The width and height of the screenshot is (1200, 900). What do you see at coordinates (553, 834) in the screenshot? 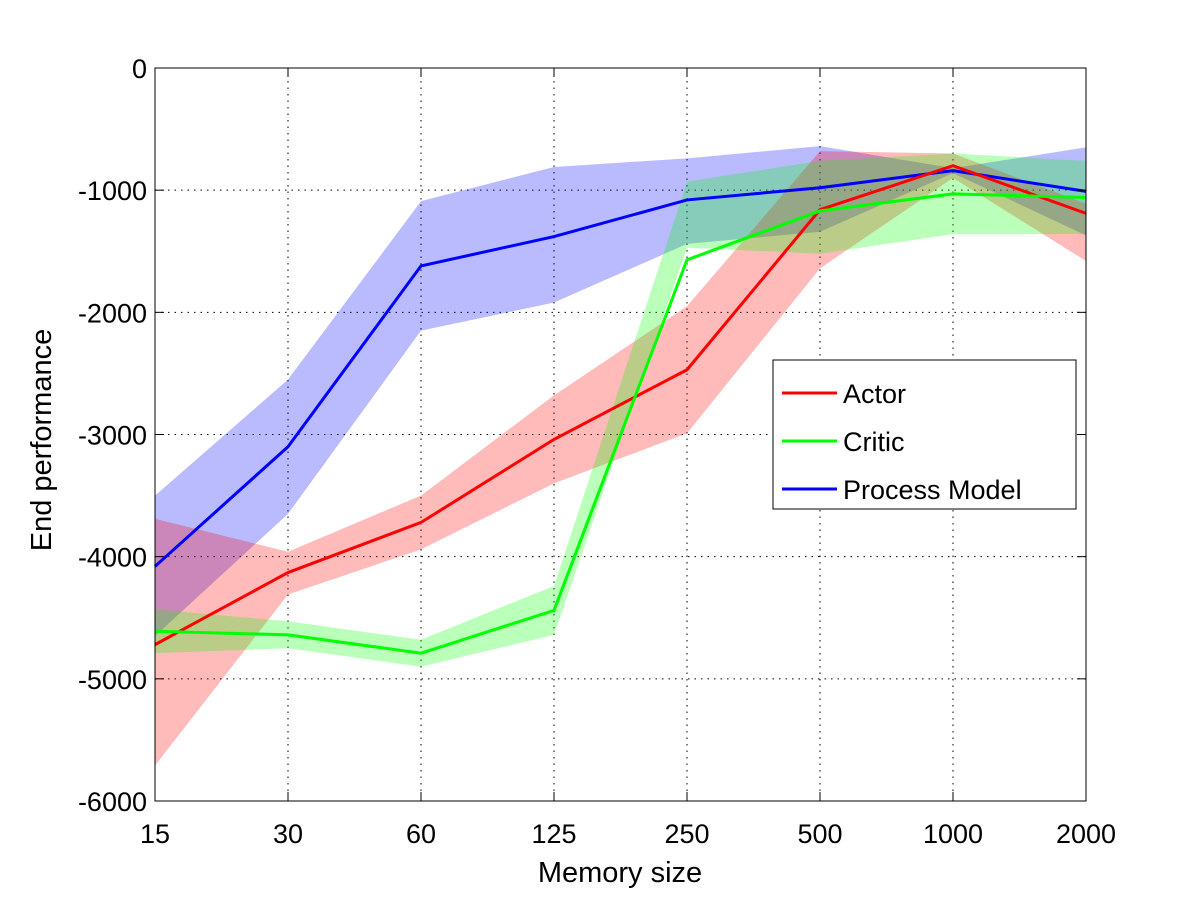
I see `x-tick-label: 125` at bounding box center [553, 834].